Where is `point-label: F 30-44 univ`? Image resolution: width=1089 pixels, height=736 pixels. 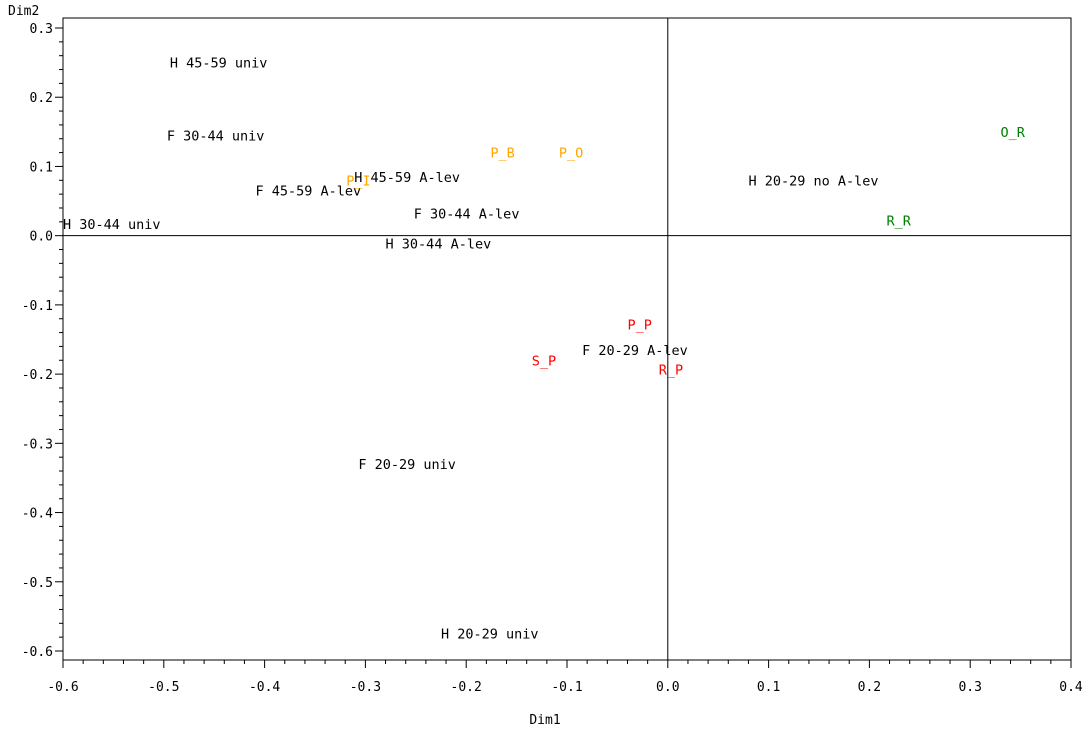 point-label: F 30-44 univ is located at coordinates (216, 136).